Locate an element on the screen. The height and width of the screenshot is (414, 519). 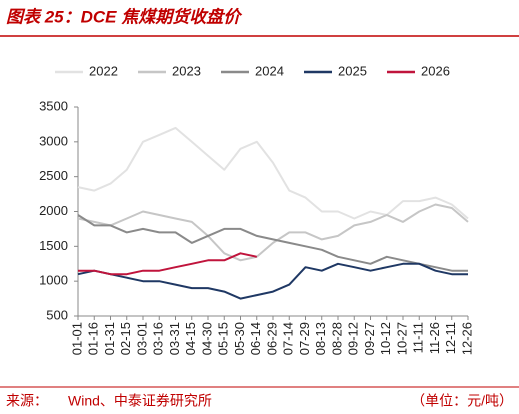
x-tick-label: 03-31 is located at coordinates (174, 338).